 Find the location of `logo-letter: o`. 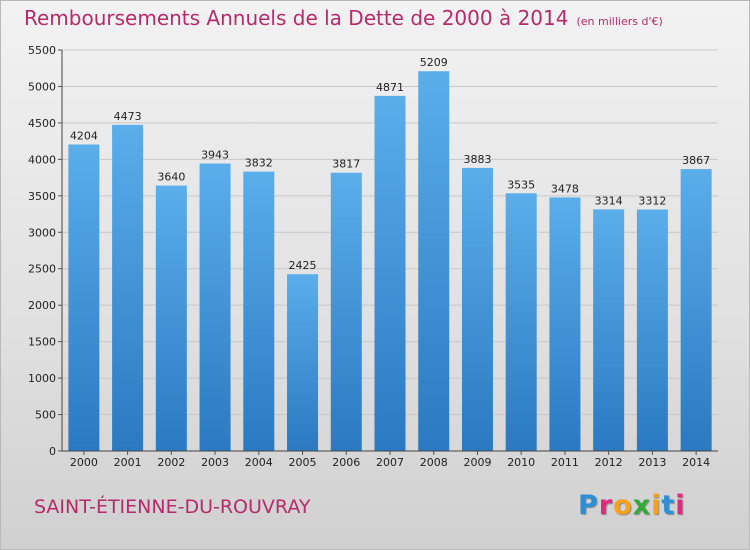

logo-letter: o is located at coordinates (623, 505).